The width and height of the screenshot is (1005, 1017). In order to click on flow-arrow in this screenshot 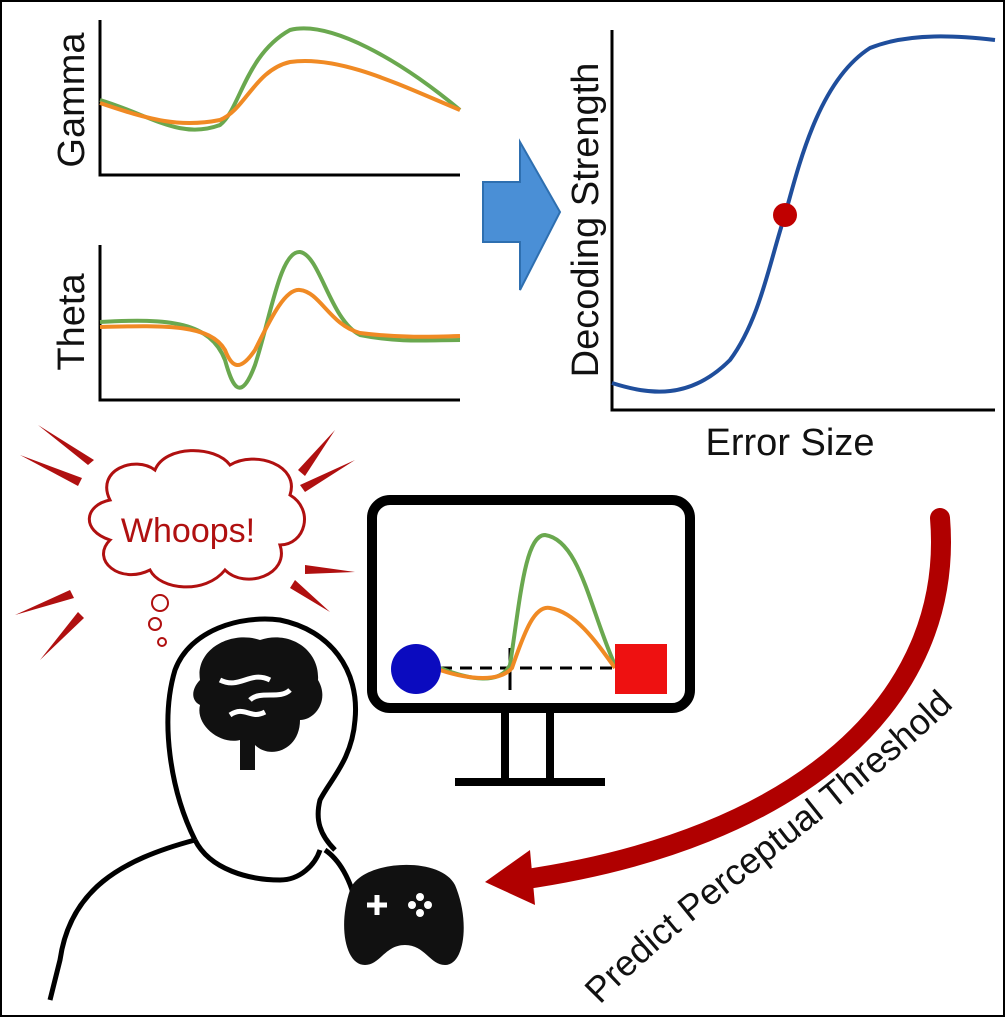, I will do `click(522, 214)`.